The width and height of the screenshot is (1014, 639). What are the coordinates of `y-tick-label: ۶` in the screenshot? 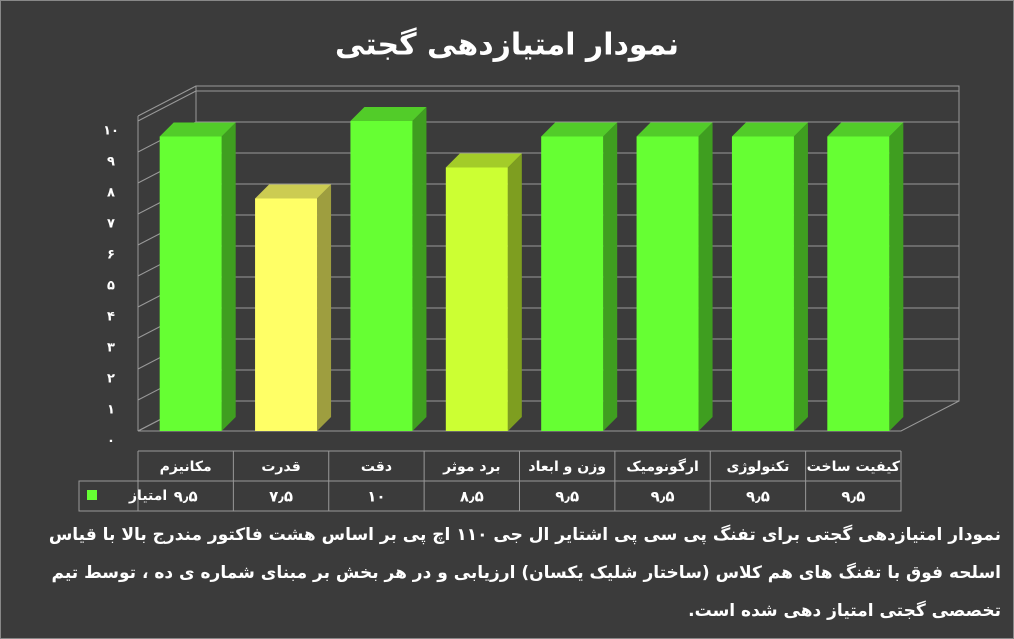 It's located at (111, 255).